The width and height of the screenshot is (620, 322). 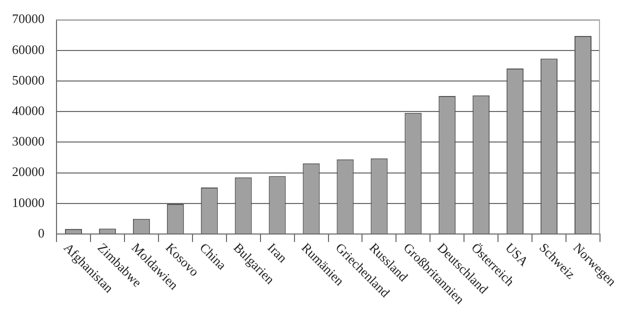 What do you see at coordinates (41, 232) in the screenshot?
I see `y-tick-label: 0` at bounding box center [41, 232].